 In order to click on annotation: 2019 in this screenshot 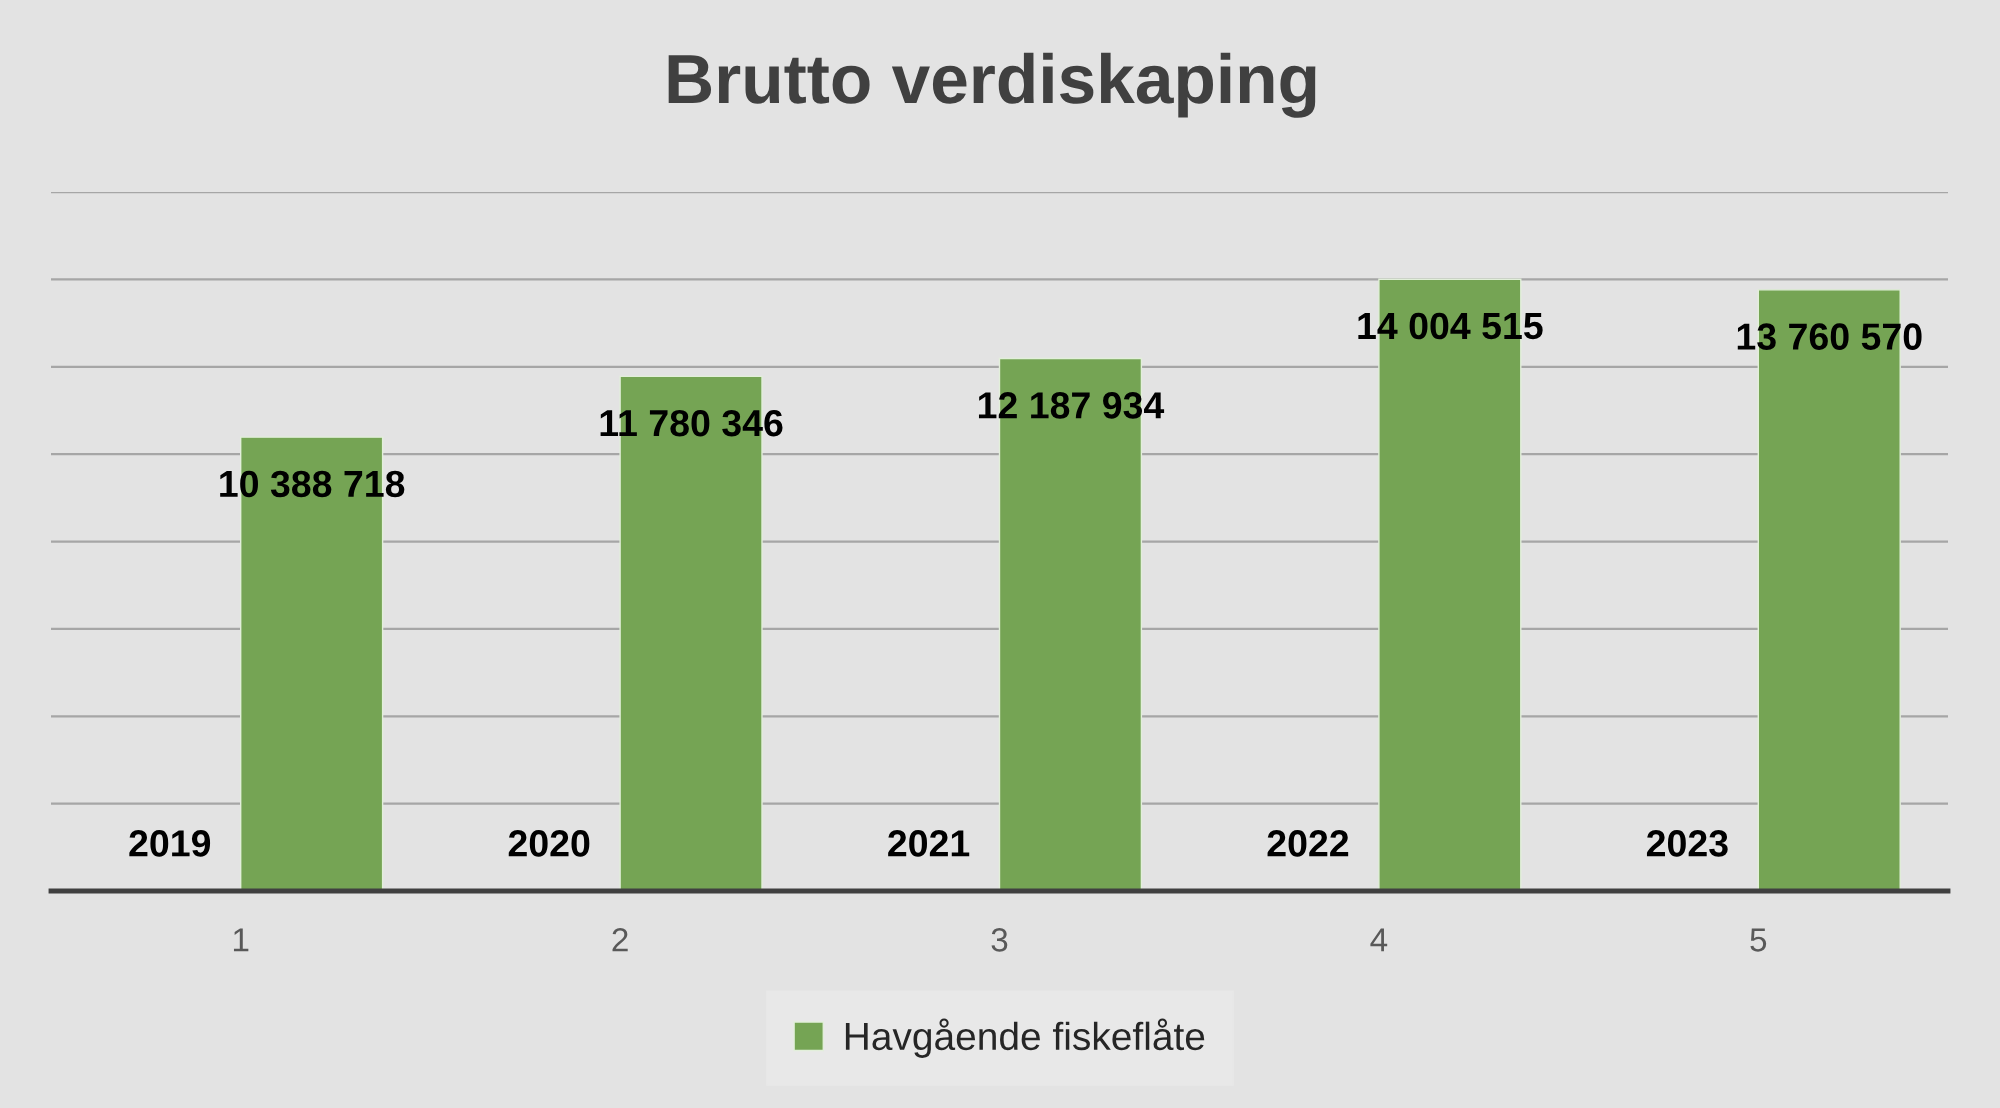, I will do `click(170, 843)`.